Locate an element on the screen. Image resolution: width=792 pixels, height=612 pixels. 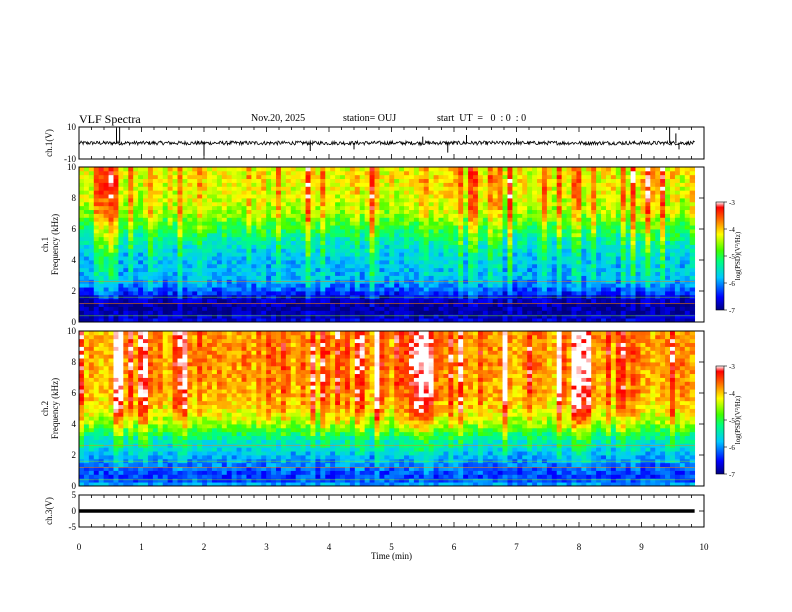
colorbar-ch1-spectrogram-tick-3: -6 is located at coordinates (732, 284).